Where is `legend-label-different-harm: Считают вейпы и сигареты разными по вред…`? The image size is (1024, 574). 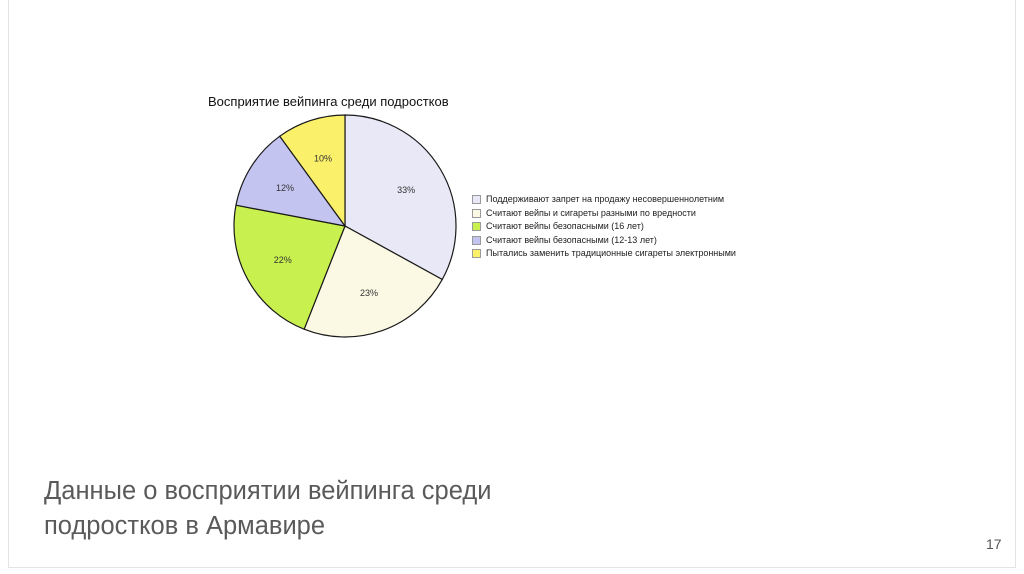 legend-label-different-harm: Считают вейпы и сигареты разными по вред… is located at coordinates (591, 212).